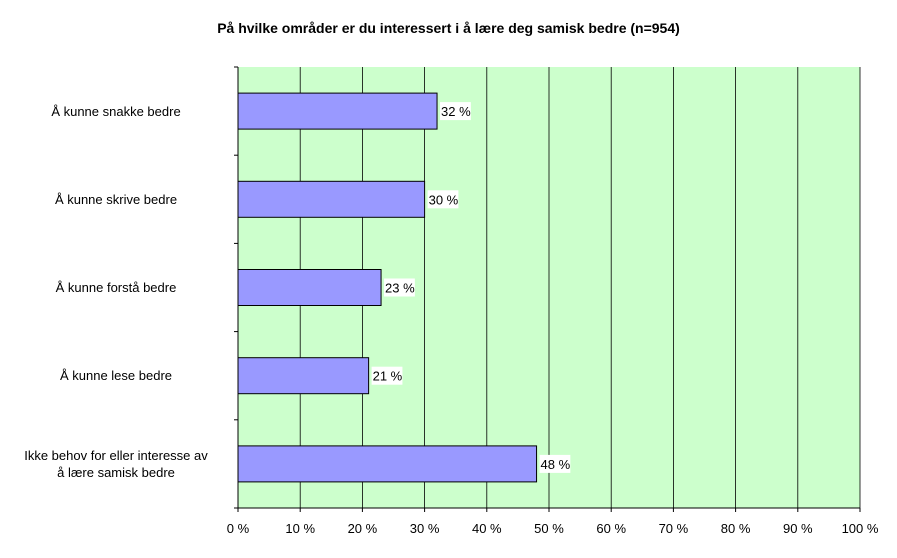 Image resolution: width=897 pixels, height=558 pixels. I want to click on x-tick-label: 40 %, so click(487, 528).